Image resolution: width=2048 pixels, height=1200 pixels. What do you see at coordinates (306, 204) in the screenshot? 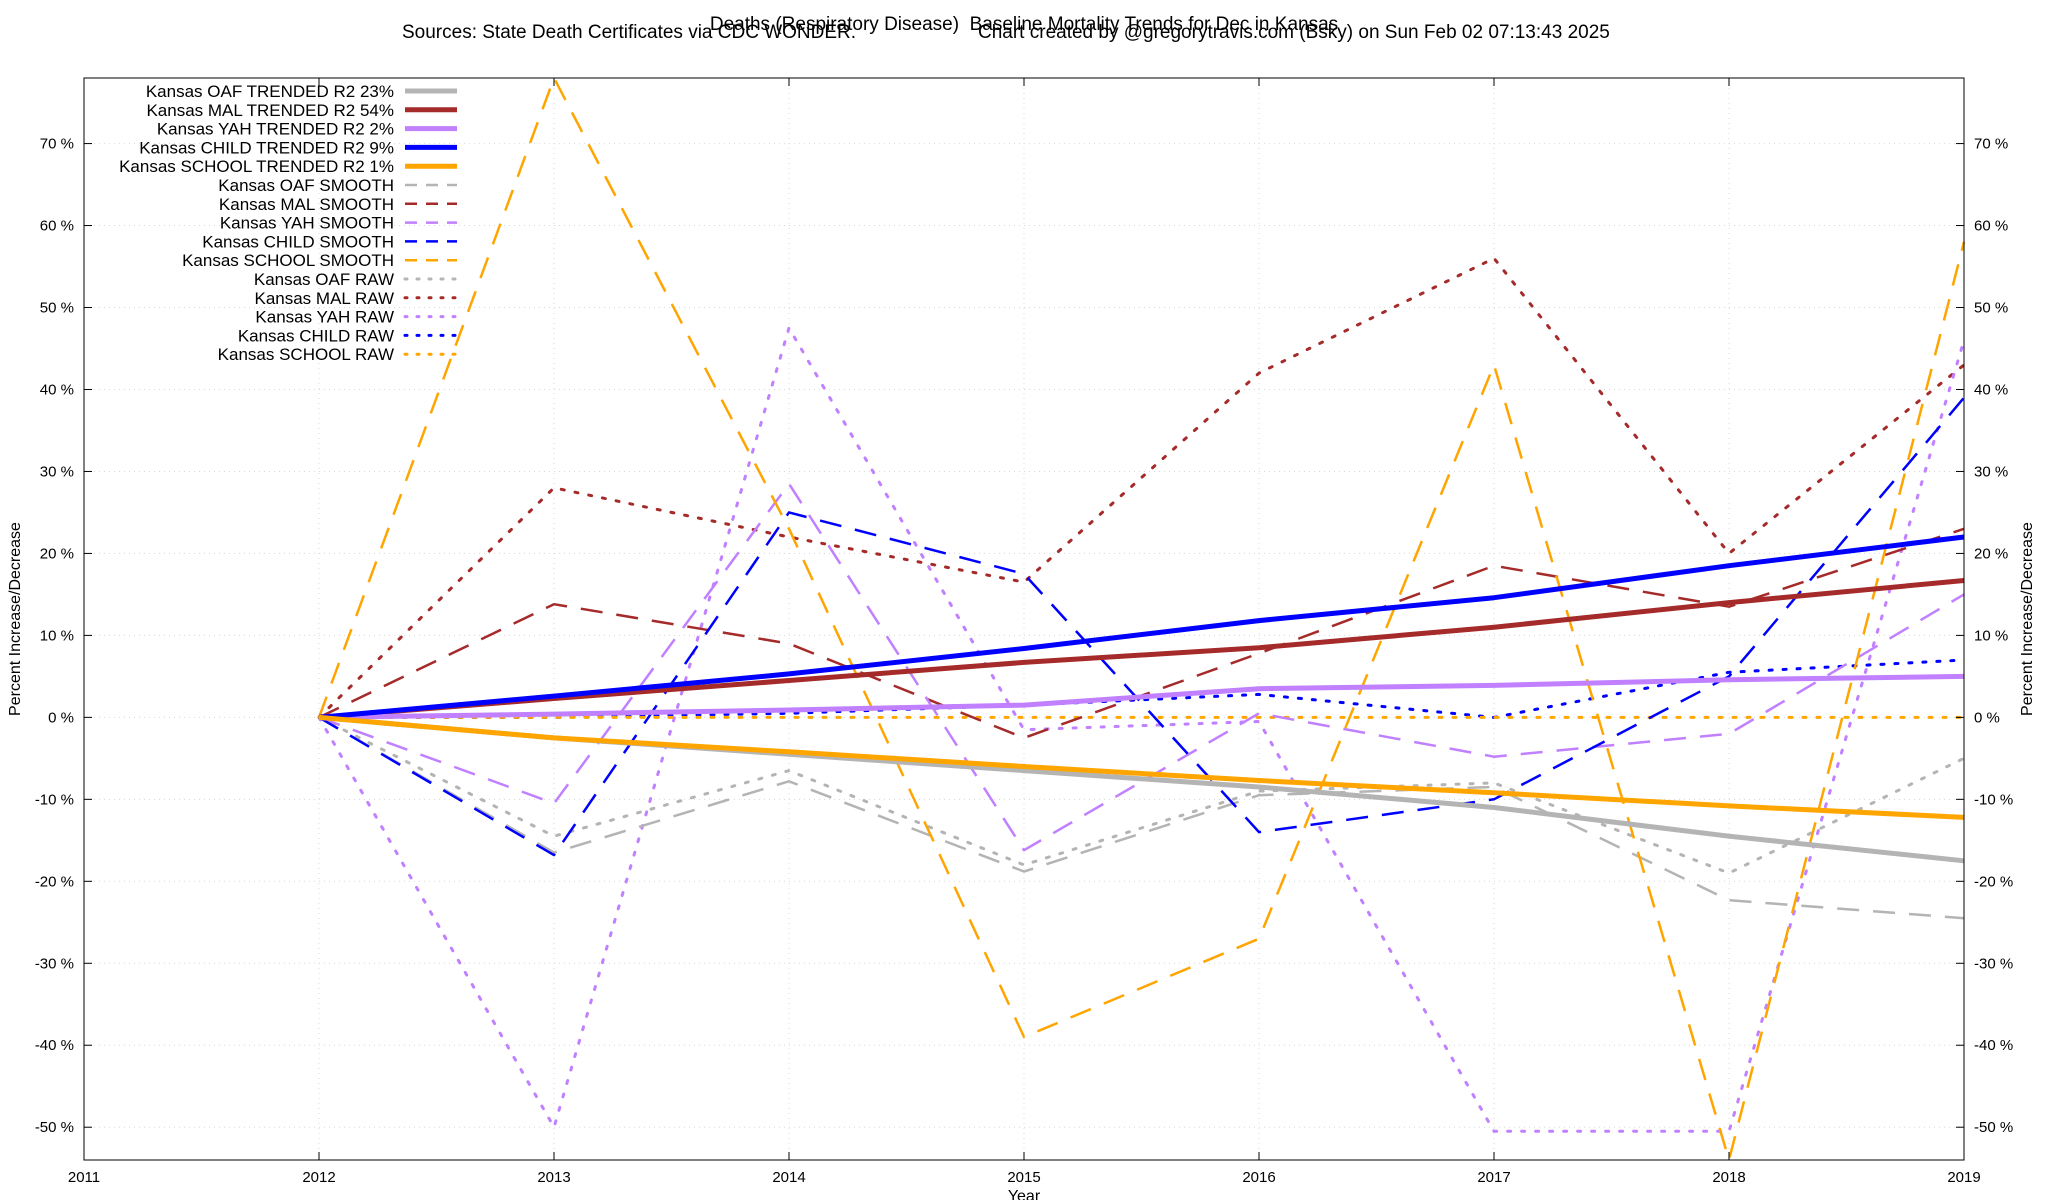
I see `legend-entry-kansas-mal-smooth: Kansas MAL SMOOTH` at bounding box center [306, 204].